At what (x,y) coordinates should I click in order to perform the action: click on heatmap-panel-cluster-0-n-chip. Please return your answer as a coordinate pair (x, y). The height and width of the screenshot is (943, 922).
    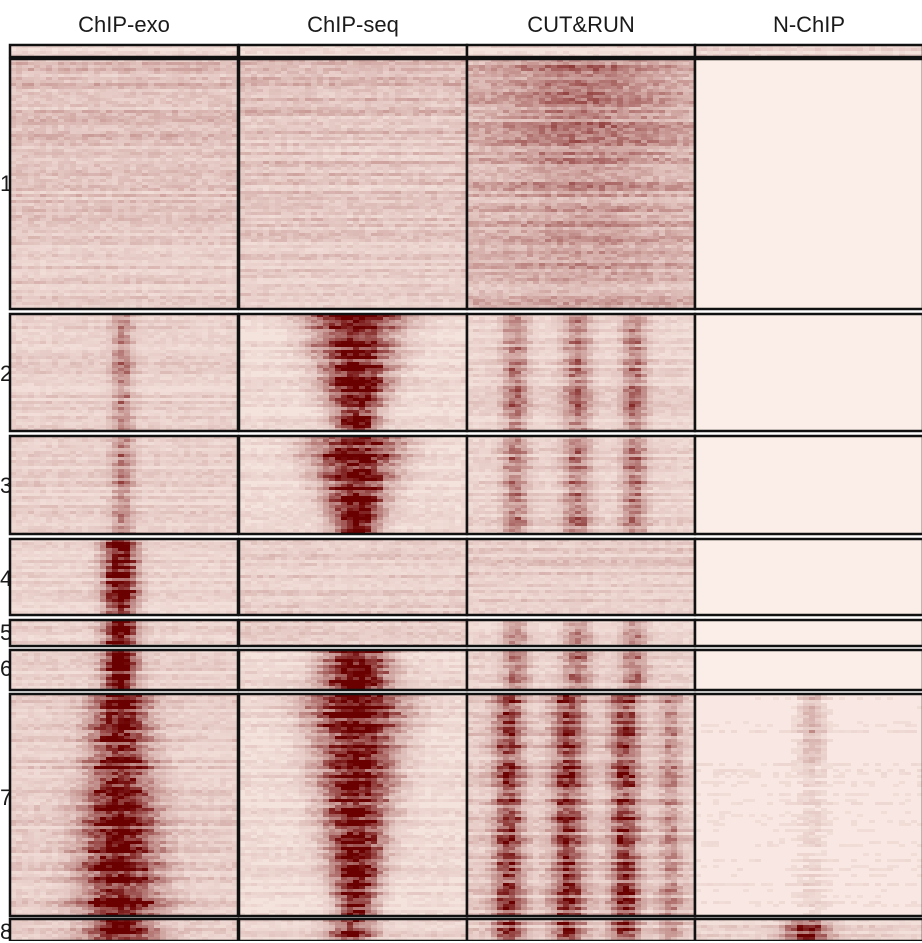
    Looking at the image, I should click on (808, 51).